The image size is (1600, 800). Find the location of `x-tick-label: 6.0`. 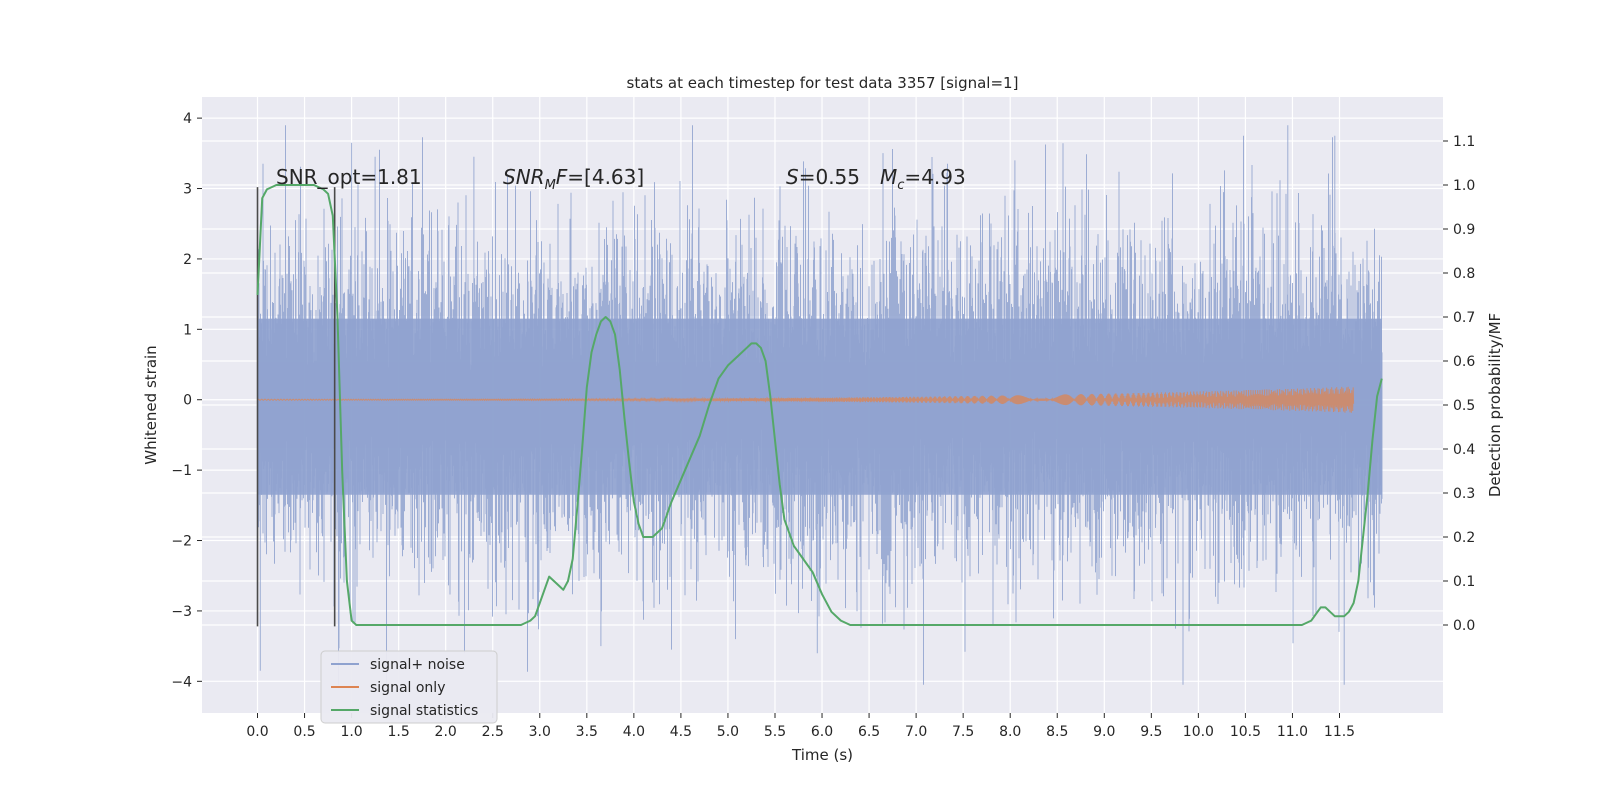

x-tick-label: 6.0 is located at coordinates (822, 732).